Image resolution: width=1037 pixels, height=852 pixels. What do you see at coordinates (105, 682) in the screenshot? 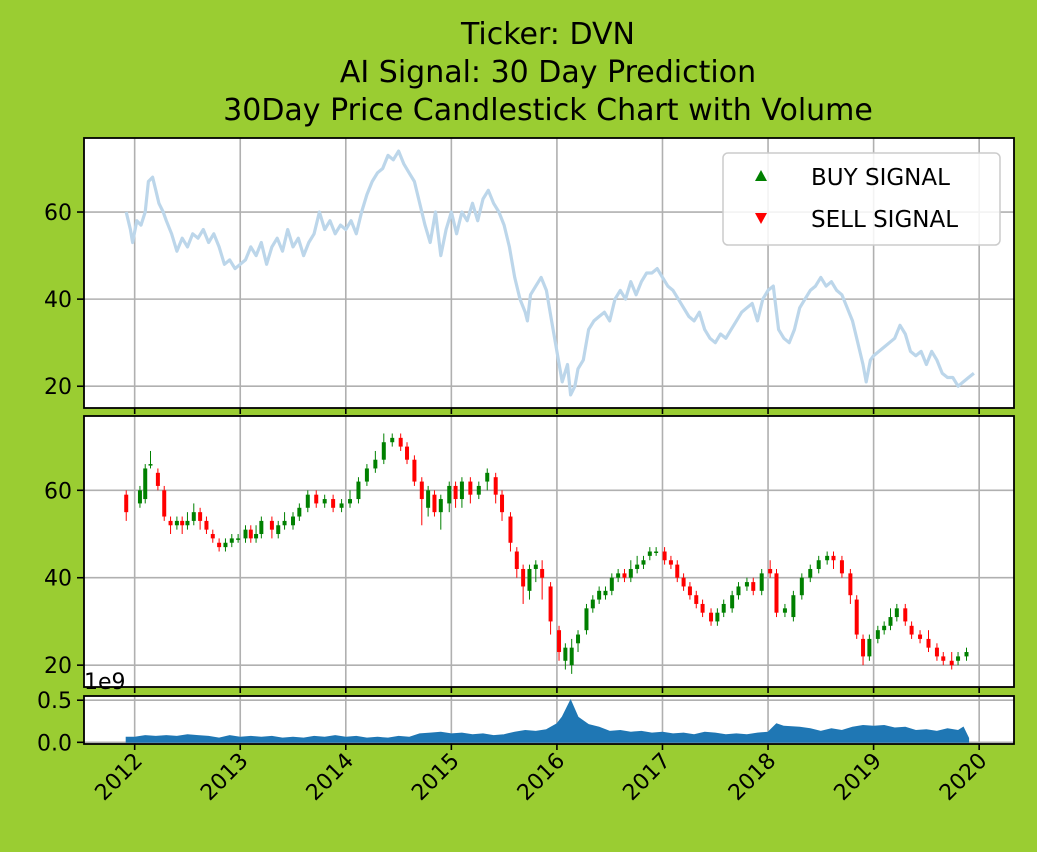
I see `volume-offset-label: 1e9` at bounding box center [105, 682].